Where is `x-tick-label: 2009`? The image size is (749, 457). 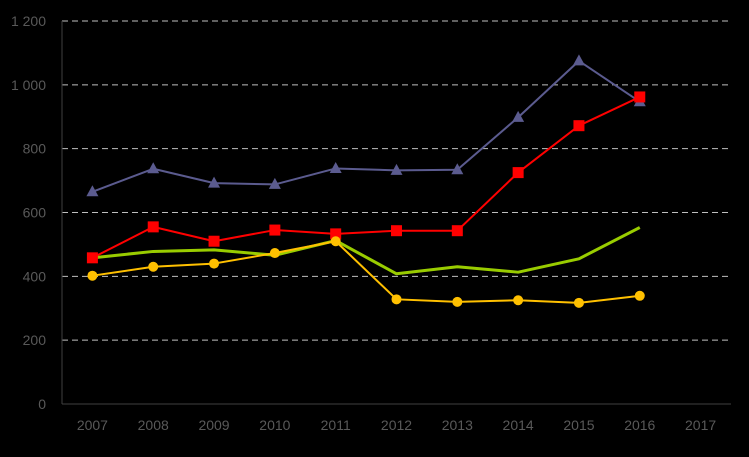
x-tick-label: 2009 is located at coordinates (213, 425).